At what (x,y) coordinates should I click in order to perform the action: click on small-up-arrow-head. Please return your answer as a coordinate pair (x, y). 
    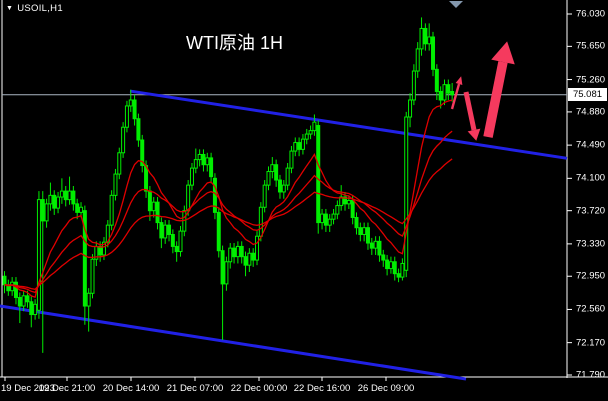
    Looking at the image, I should click on (459, 80).